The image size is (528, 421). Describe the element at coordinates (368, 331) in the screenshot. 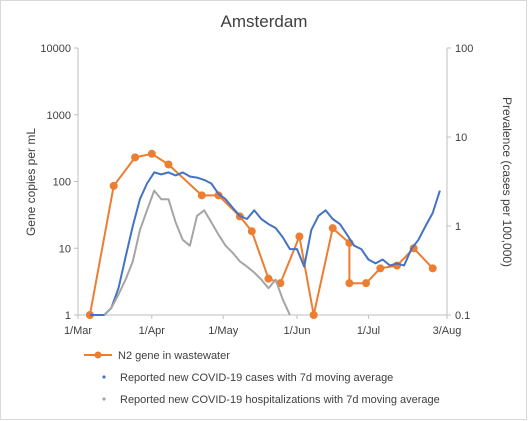

I see `x-tick-label: 1/Jul` at that location.